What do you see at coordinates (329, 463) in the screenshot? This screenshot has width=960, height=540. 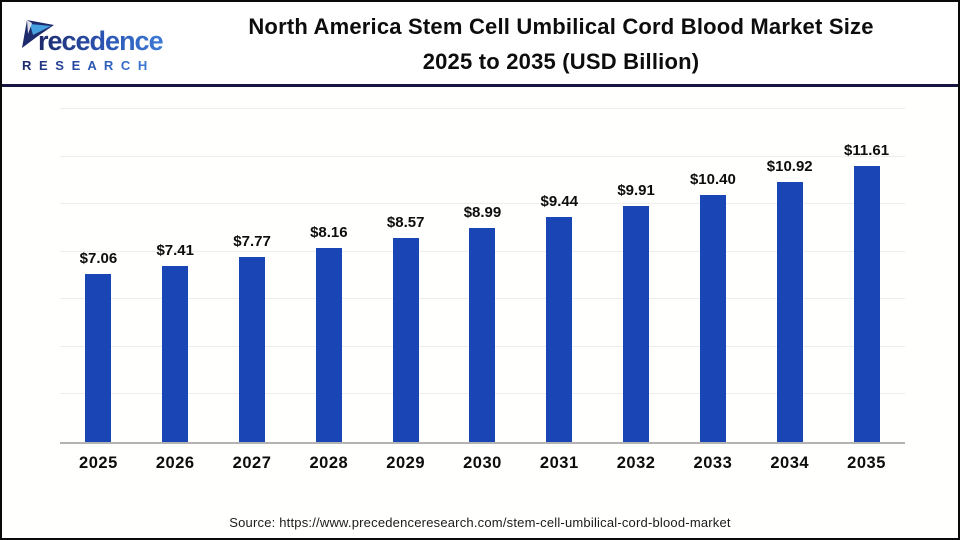 I see `x-axis-label-2028: 2028` at bounding box center [329, 463].